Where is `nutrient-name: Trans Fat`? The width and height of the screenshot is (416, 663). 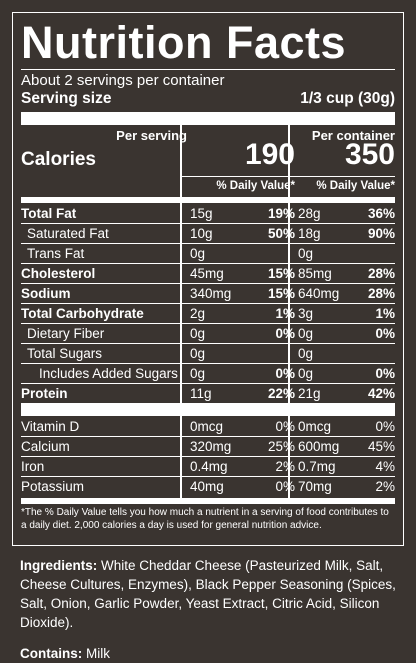
nutrient-name: Trans Fat is located at coordinates (56, 253).